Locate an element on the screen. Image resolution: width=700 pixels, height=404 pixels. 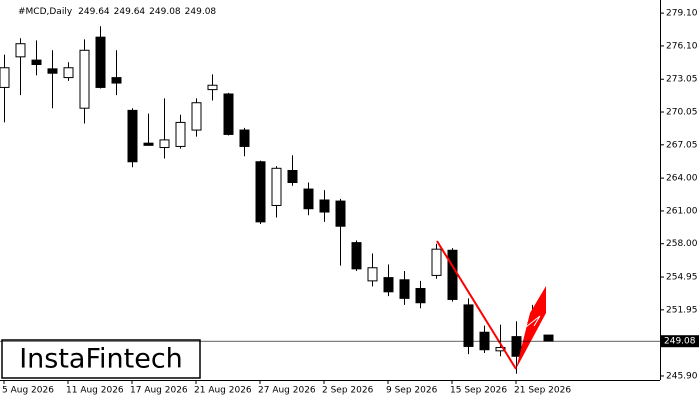
logo-box is located at coordinates (101, 359).